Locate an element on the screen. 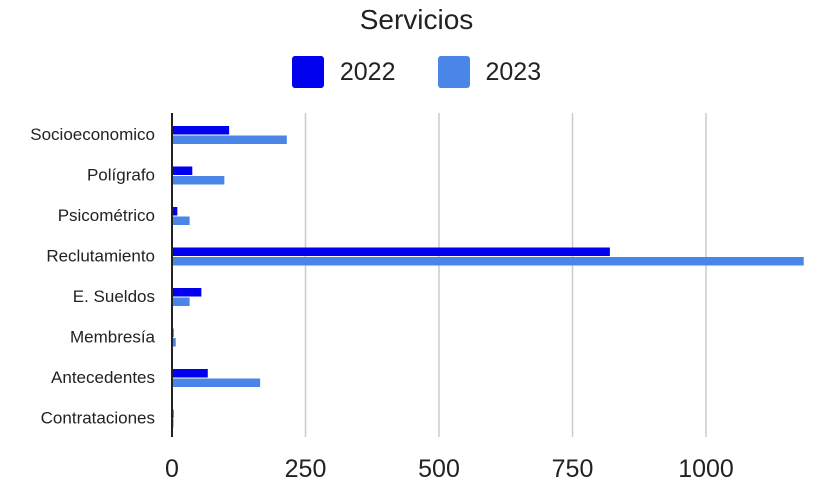 The image size is (833, 488). legend-label-series-2: 2023 is located at coordinates (513, 71).